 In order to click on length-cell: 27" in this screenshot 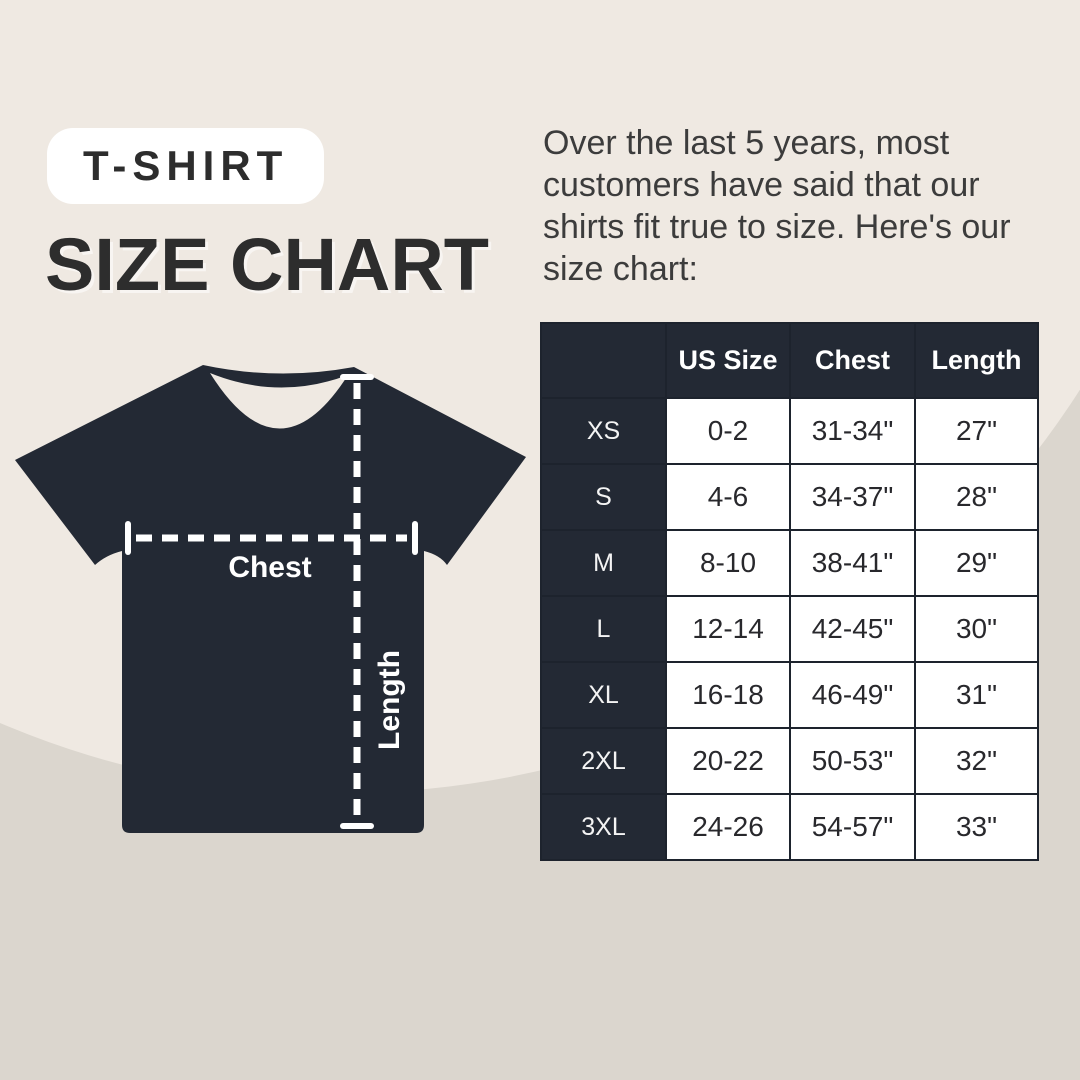, I will do `click(976, 431)`.